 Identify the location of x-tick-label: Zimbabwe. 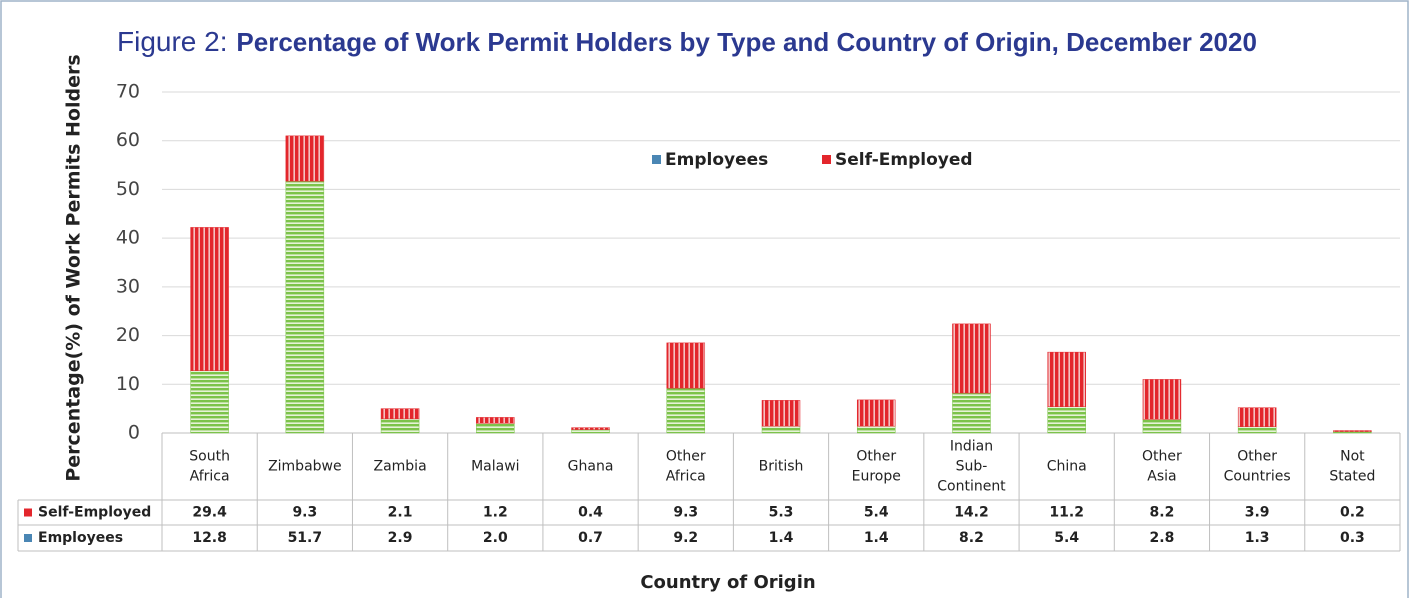
(305, 467).